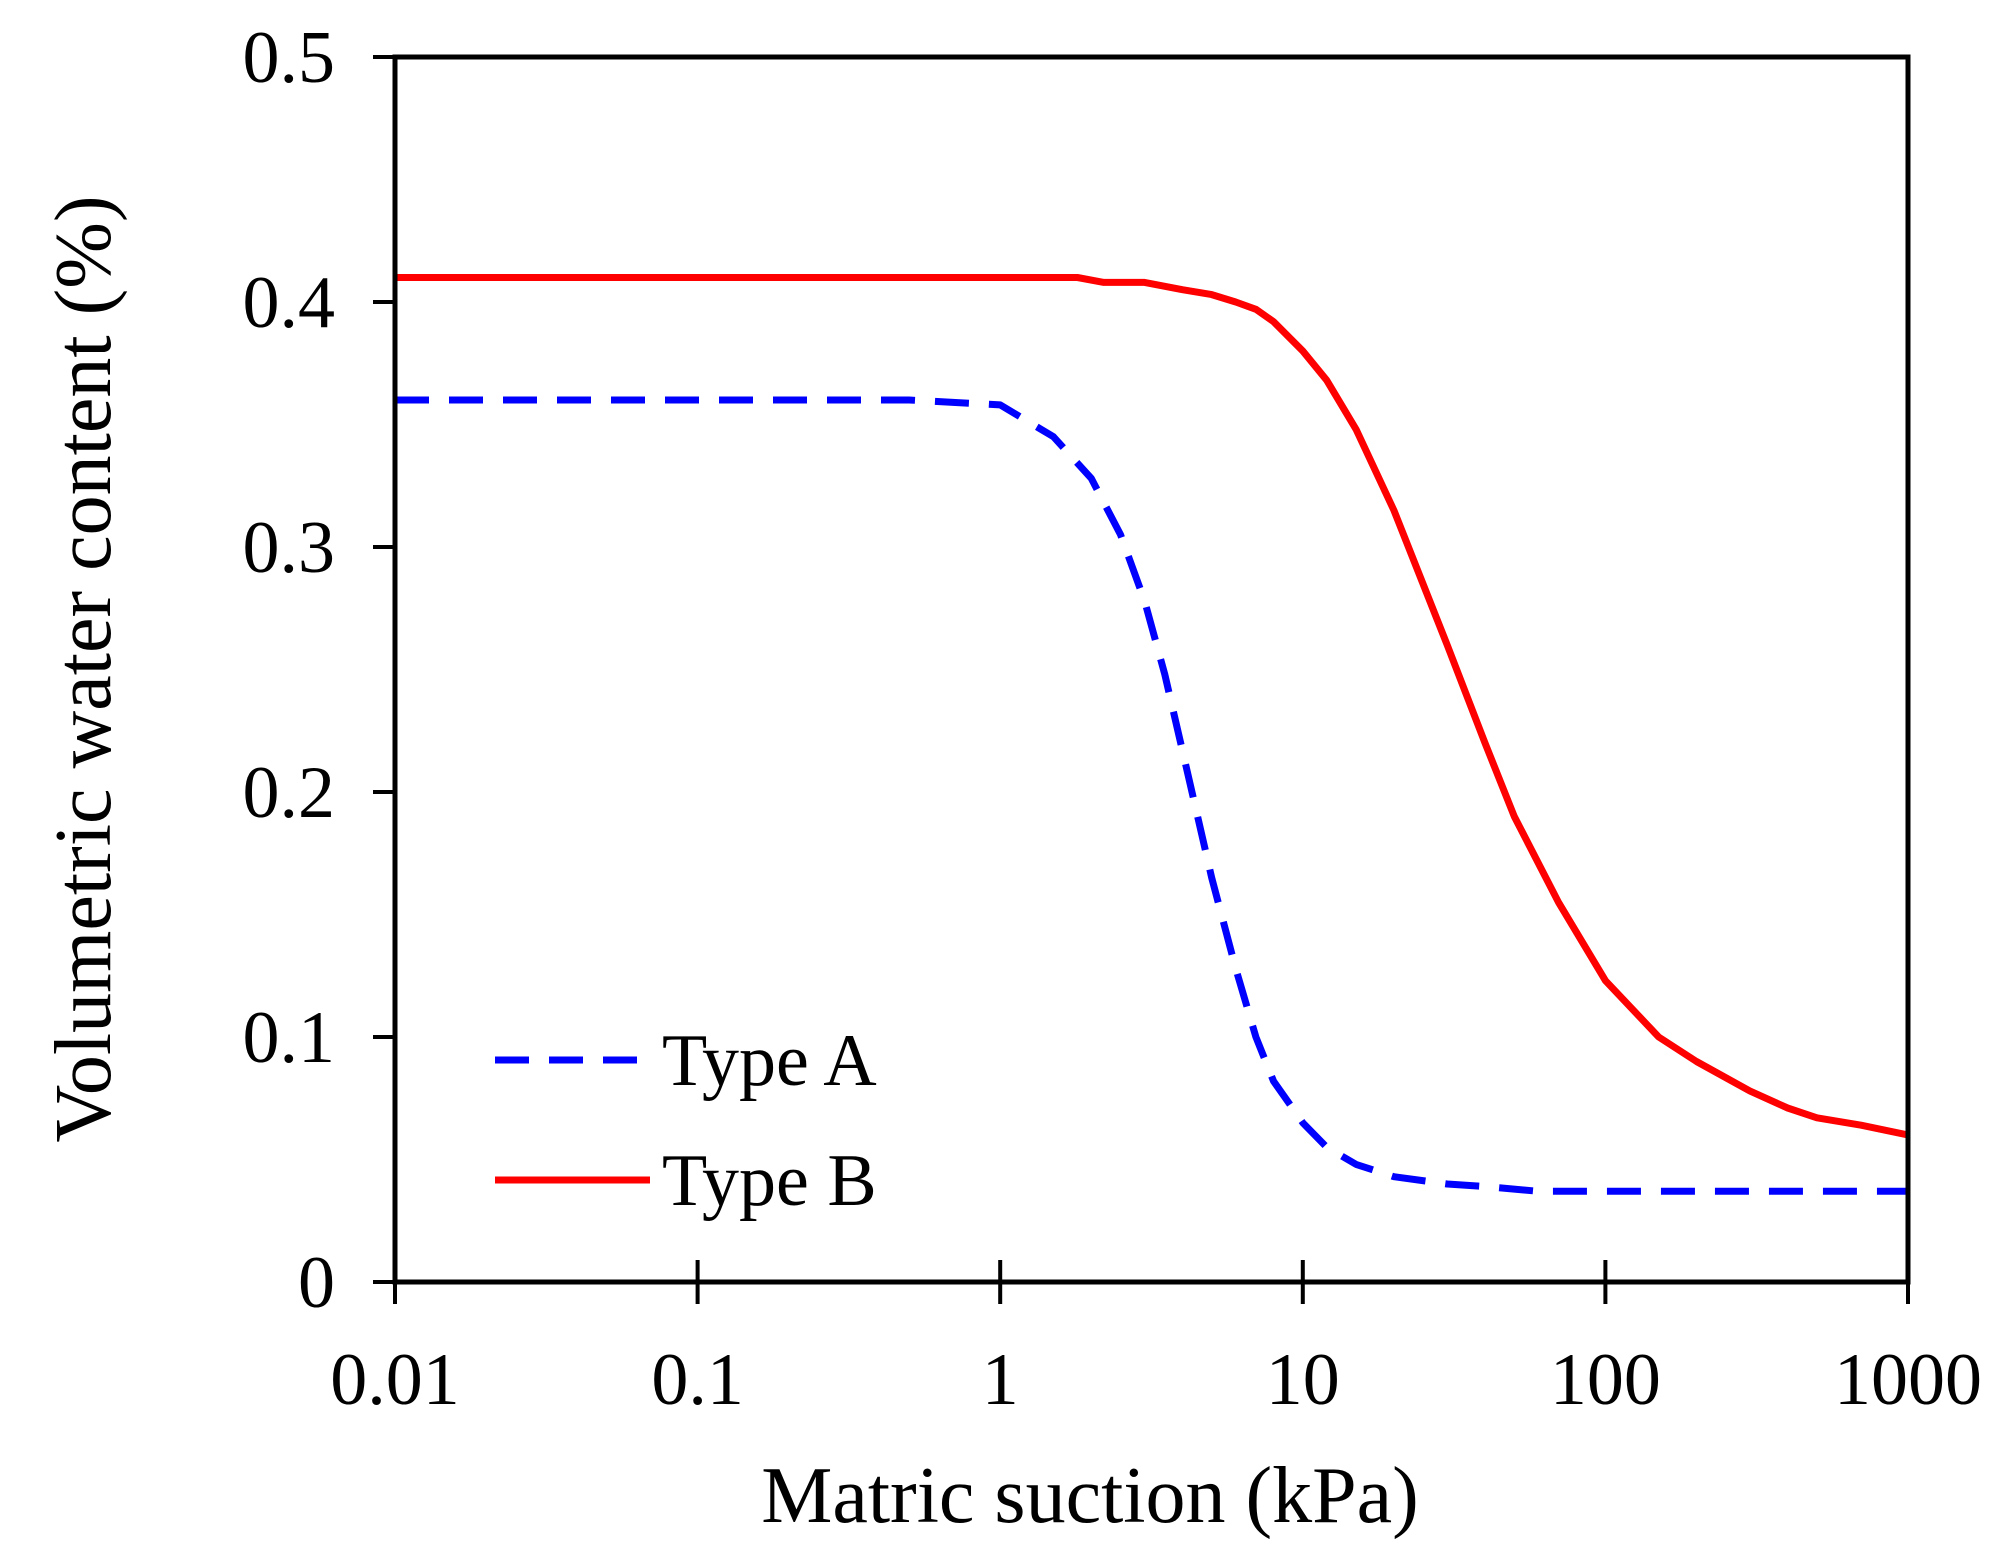 Image resolution: width=2008 pixels, height=1558 pixels. Describe the element at coordinates (1090, 1496) in the screenshot. I see `x-axis-label: Matric suction (kPa)` at that location.